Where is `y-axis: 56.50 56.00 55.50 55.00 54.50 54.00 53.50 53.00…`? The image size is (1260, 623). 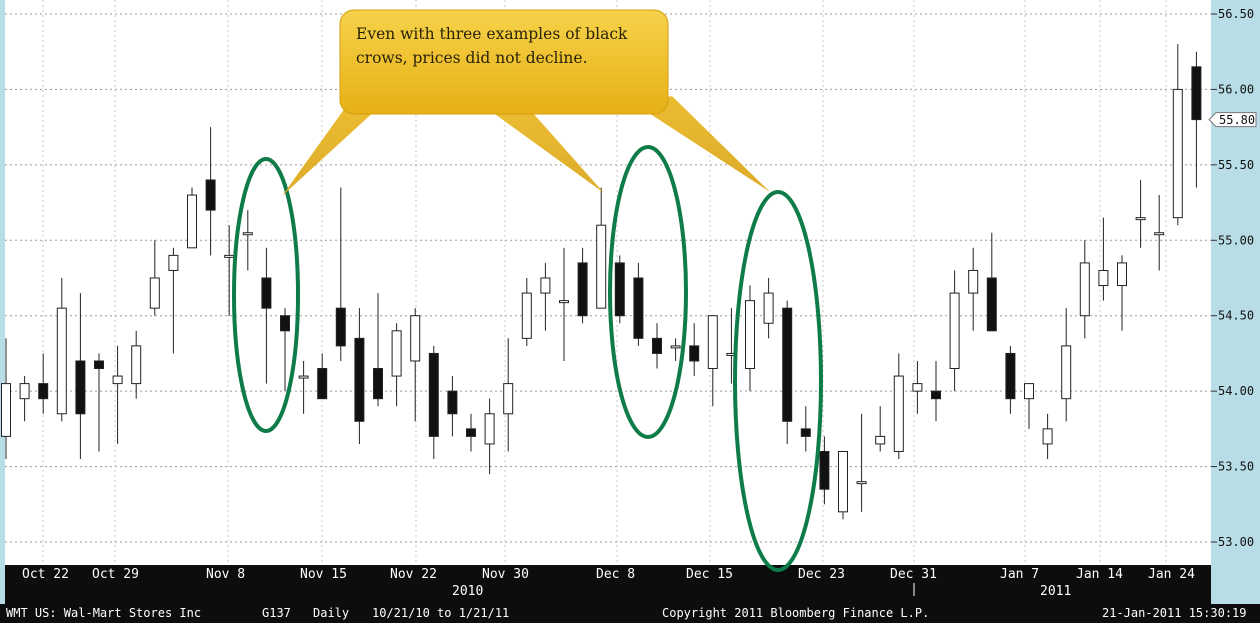 y-axis: 56.50 56.00 55.50 55.00 54.50 54.00 53.50 53.00… is located at coordinates (1232, 278).